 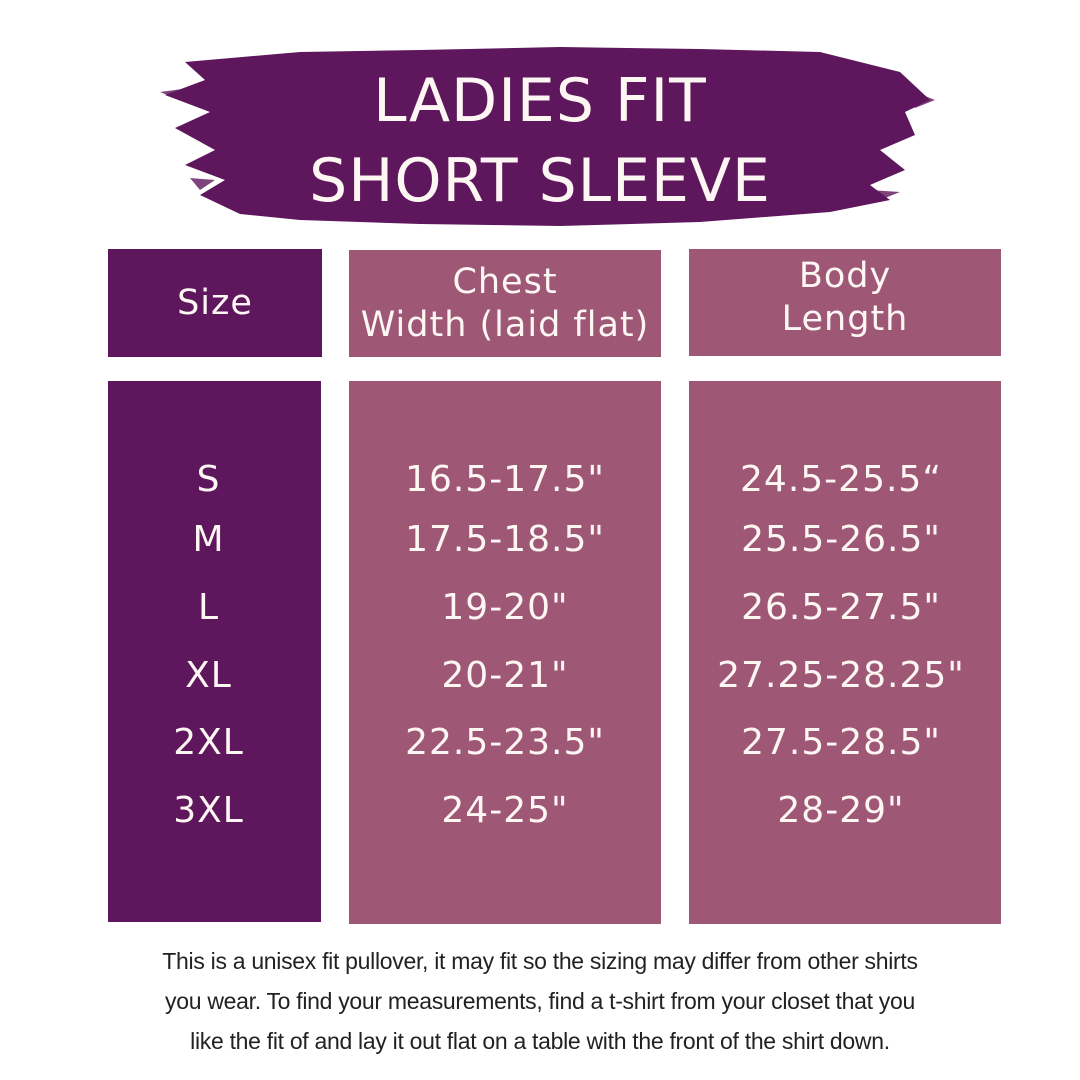 What do you see at coordinates (505, 479) in the screenshot?
I see `cell-chest: 16.5-17.5"` at bounding box center [505, 479].